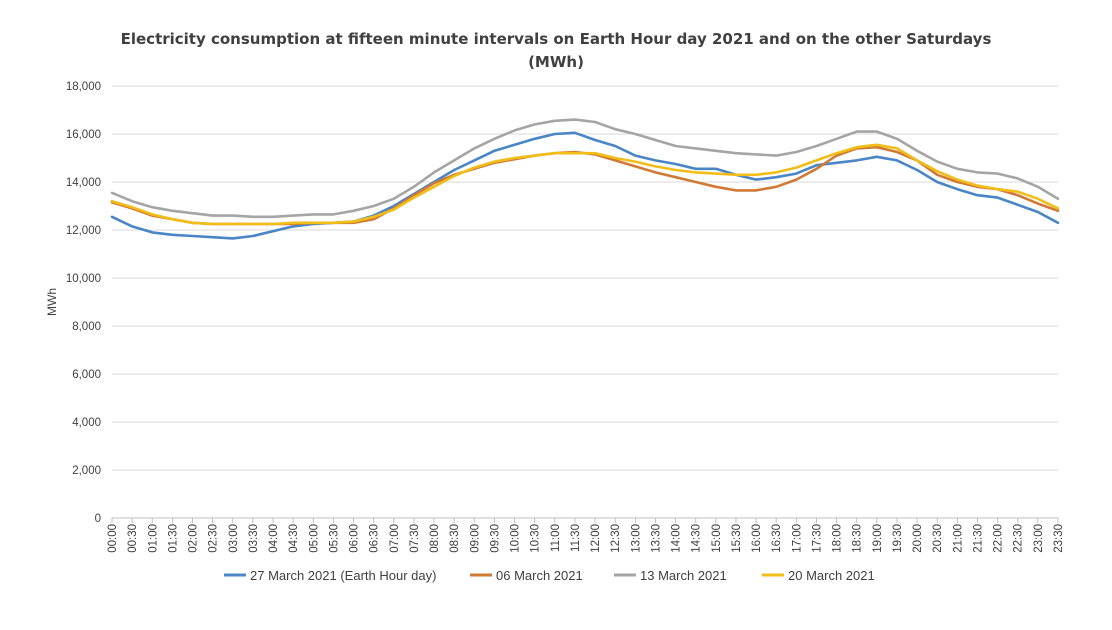 The width and height of the screenshot is (1112, 630). What do you see at coordinates (536, 538) in the screenshot?
I see `x-tick-label: 10:30` at bounding box center [536, 538].